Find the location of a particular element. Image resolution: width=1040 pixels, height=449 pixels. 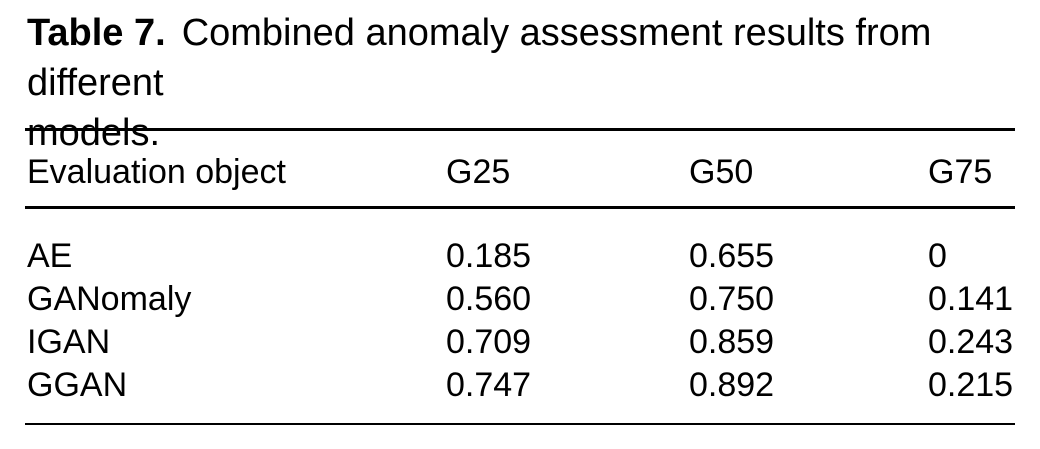

table-caption-label: Table 7. is located at coordinates (96, 33).